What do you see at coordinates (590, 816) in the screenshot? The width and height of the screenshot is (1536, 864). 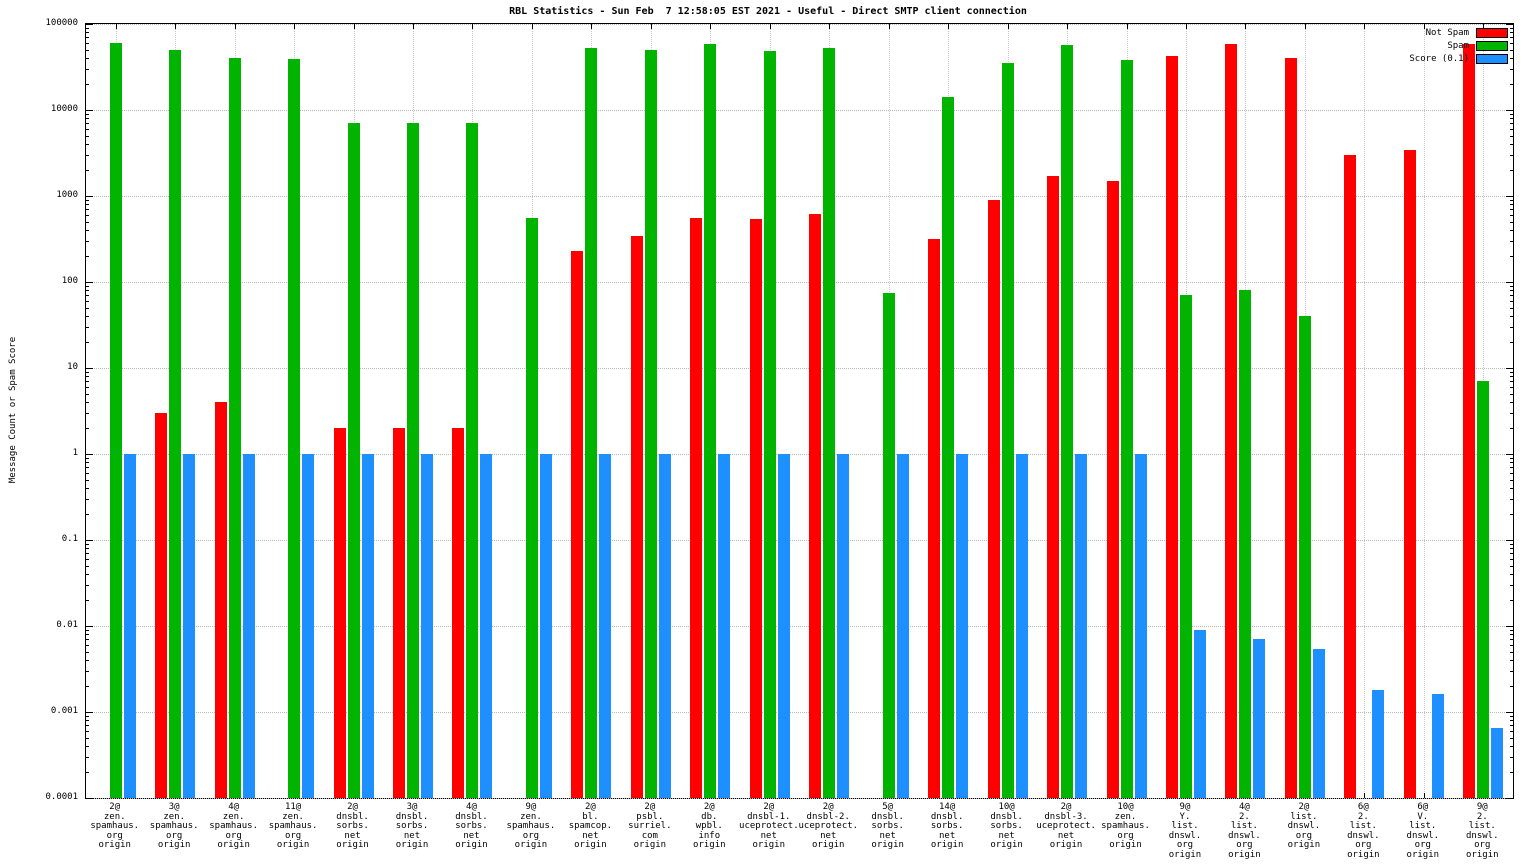 I see `x-category-label-line: bl.` at bounding box center [590, 816].